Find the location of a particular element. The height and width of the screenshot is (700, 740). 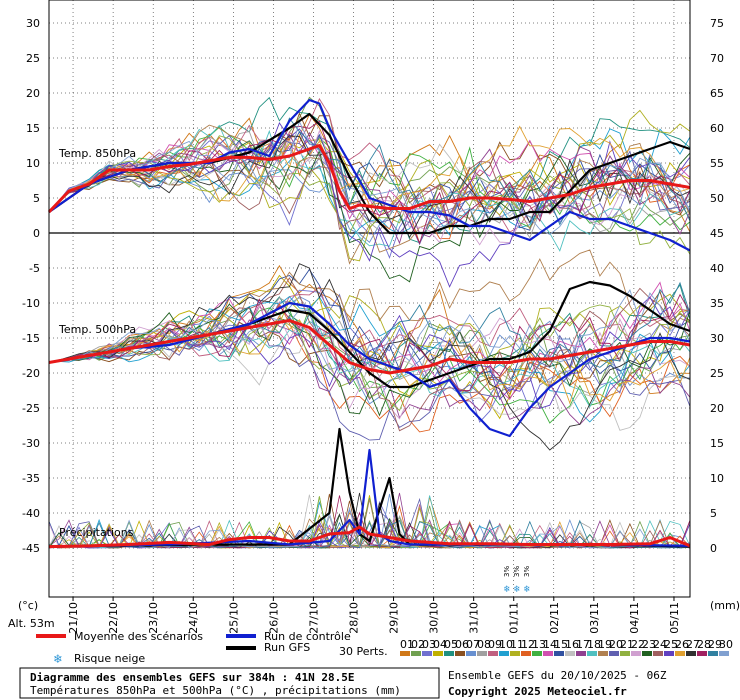

y-right-unit: (mm) is located at coordinates (725, 605).